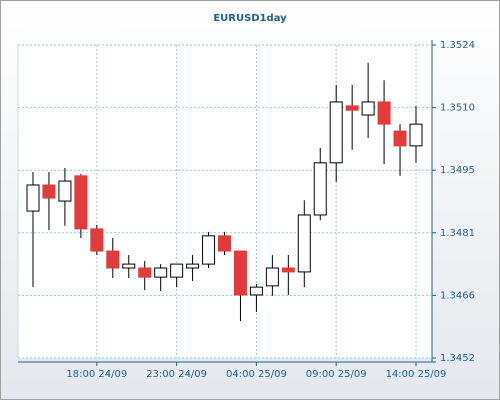 The width and height of the screenshot is (500, 400). What do you see at coordinates (457, 233) in the screenshot?
I see `y-tick-label: 1.3481` at bounding box center [457, 233].